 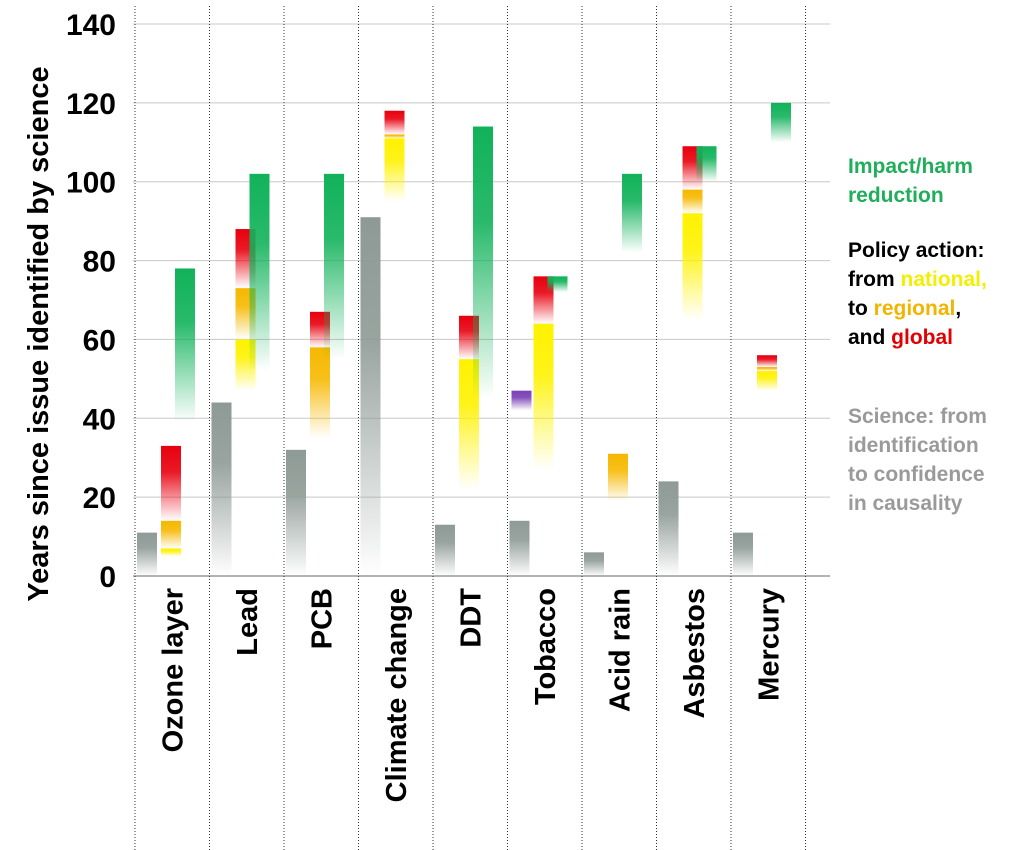 I want to click on legend-policy-comma: ,, so click(x=958, y=308).